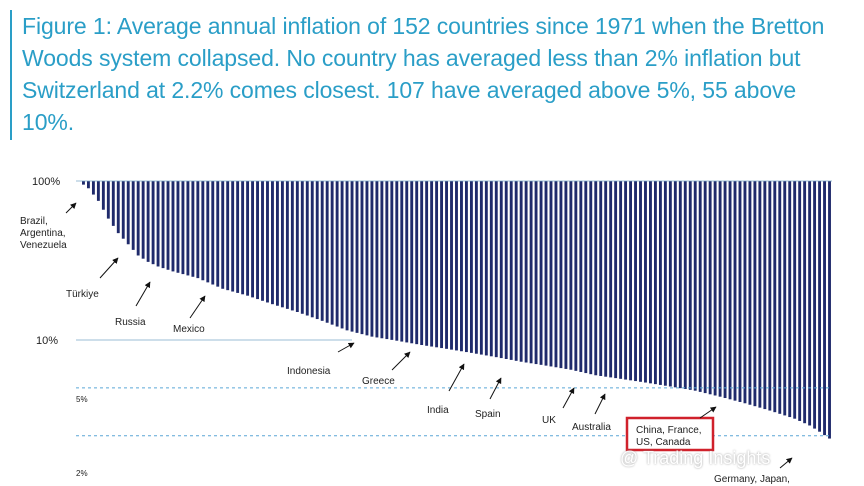 The image size is (864, 486). I want to click on y-tick-label-100: 100%, so click(46, 182).